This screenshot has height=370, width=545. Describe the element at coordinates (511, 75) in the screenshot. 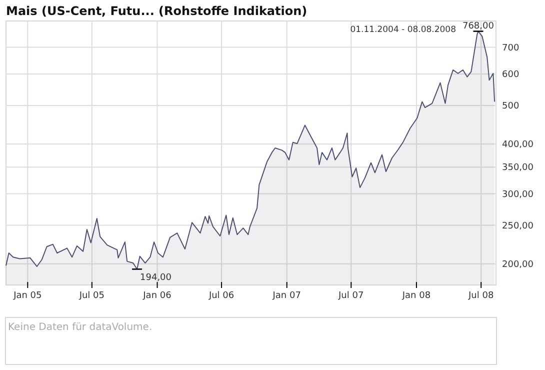

I see `y-tick-label: 600` at that location.